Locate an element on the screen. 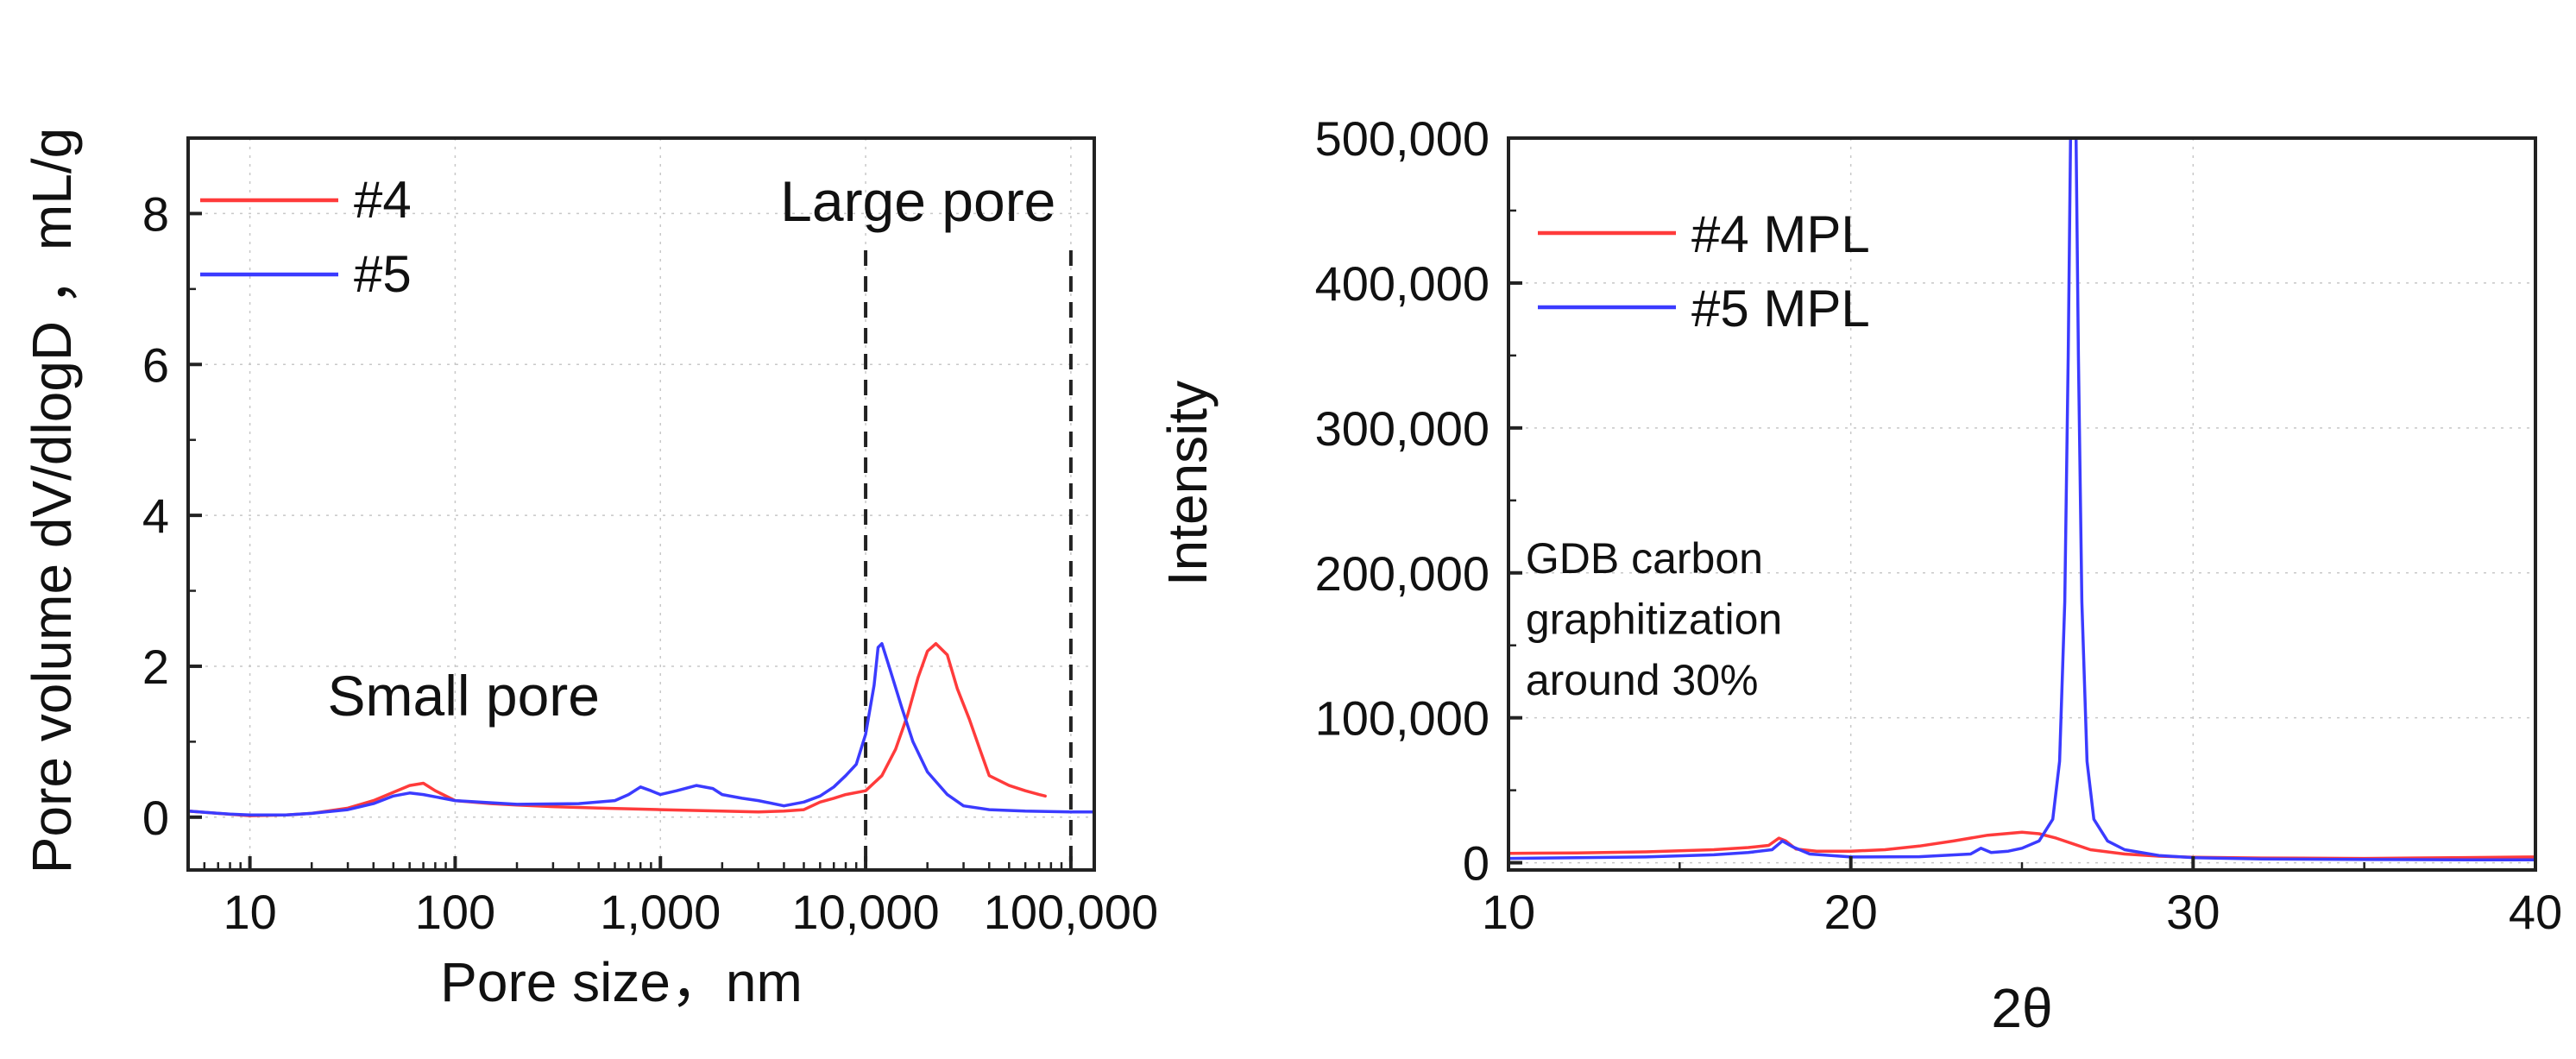 The width and height of the screenshot is (2576, 1059). x-tick-labels: 10 100 1,000 10,000 100,000 is located at coordinates (690, 912).